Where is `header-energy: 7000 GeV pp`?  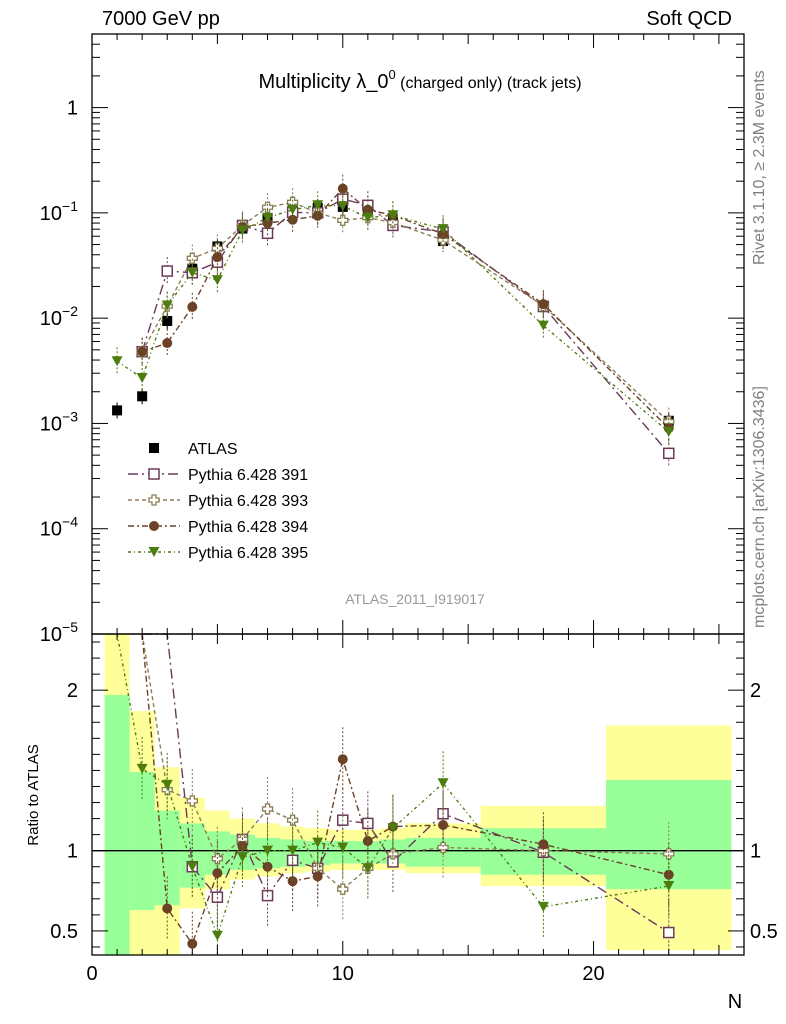 header-energy: 7000 GeV pp is located at coordinates (161, 19).